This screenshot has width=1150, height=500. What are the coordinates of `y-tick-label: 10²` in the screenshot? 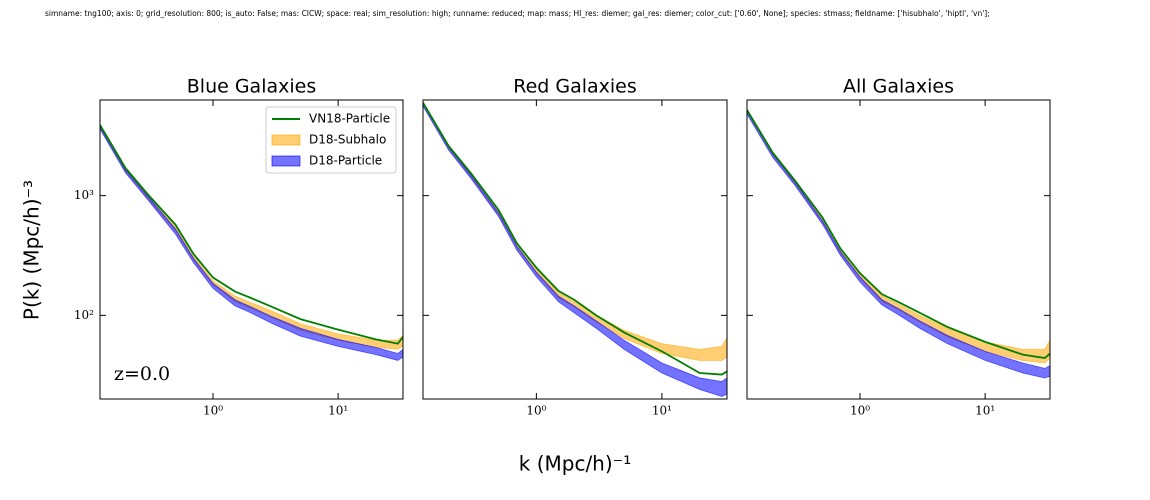 It's located at (84, 315).